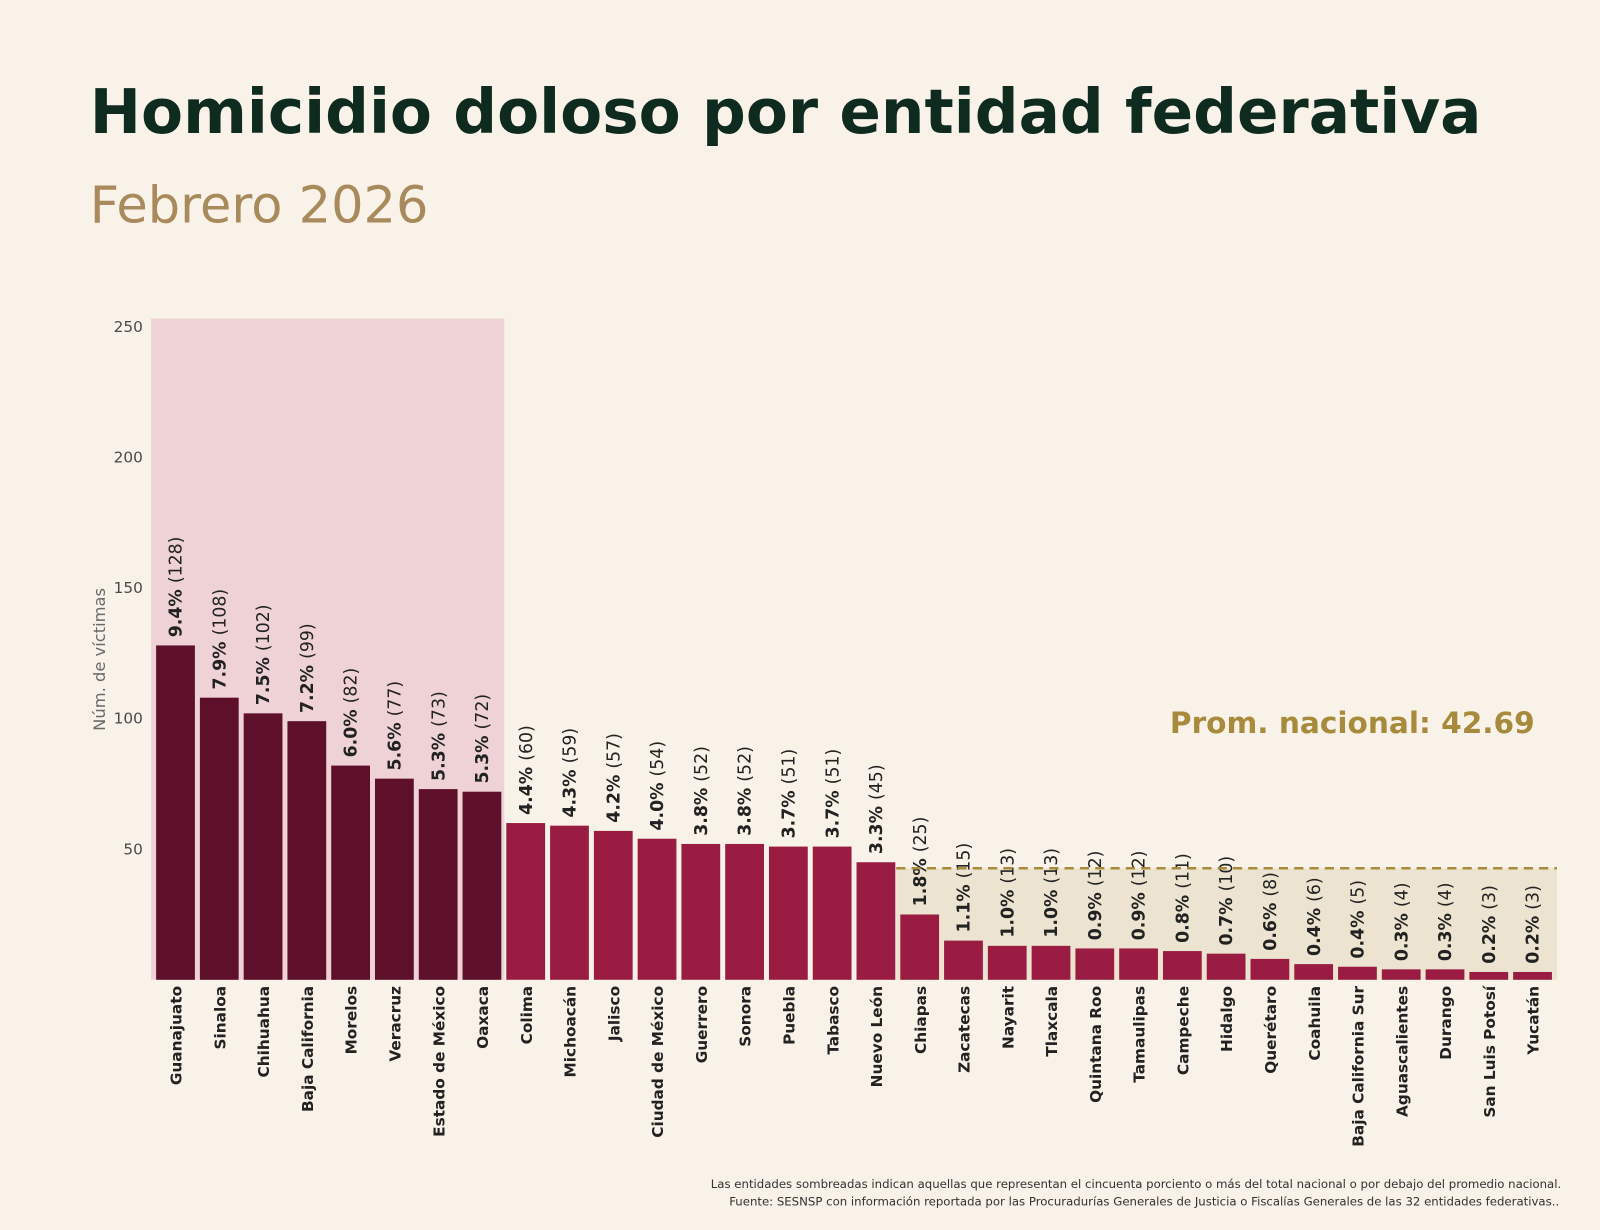 This screenshot has height=1230, width=1600. I want to click on bar-michoacán, so click(569, 902).